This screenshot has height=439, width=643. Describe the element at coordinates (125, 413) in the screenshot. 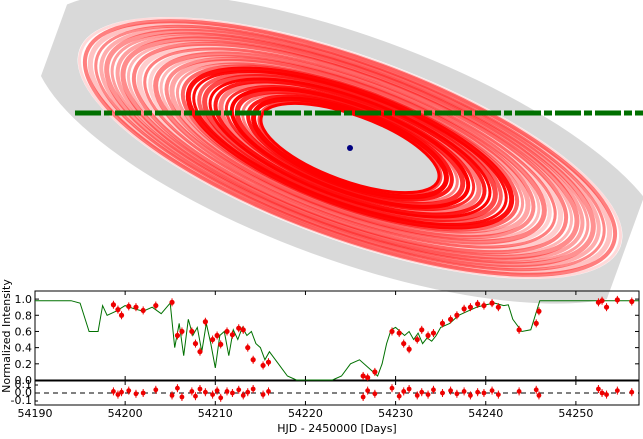

I see `xtick-label: 54200` at that location.